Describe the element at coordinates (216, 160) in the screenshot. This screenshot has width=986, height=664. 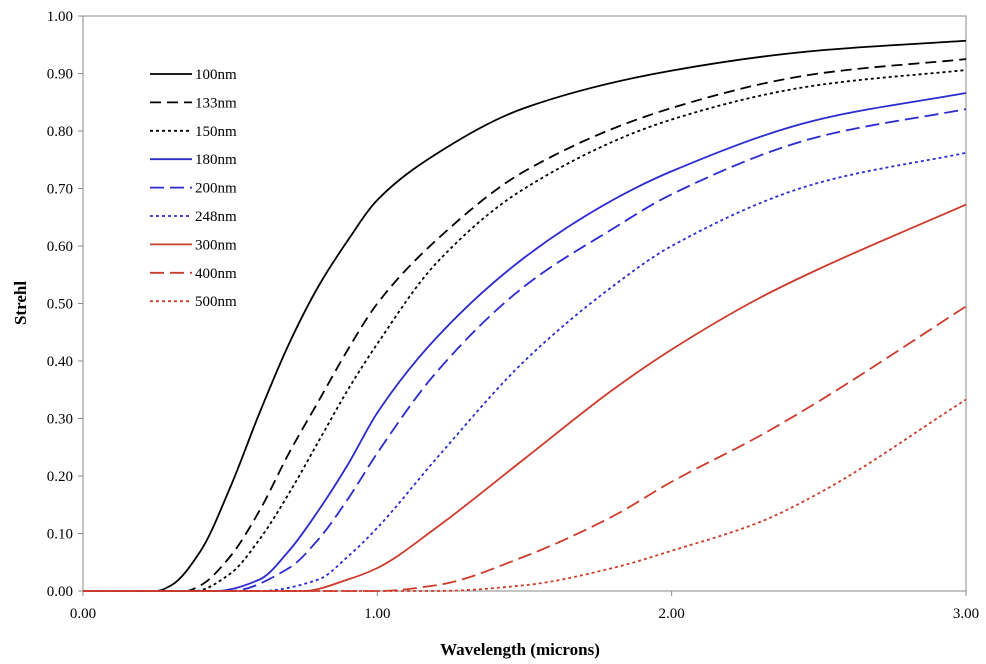
I see `legend-label: 180nm` at that location.